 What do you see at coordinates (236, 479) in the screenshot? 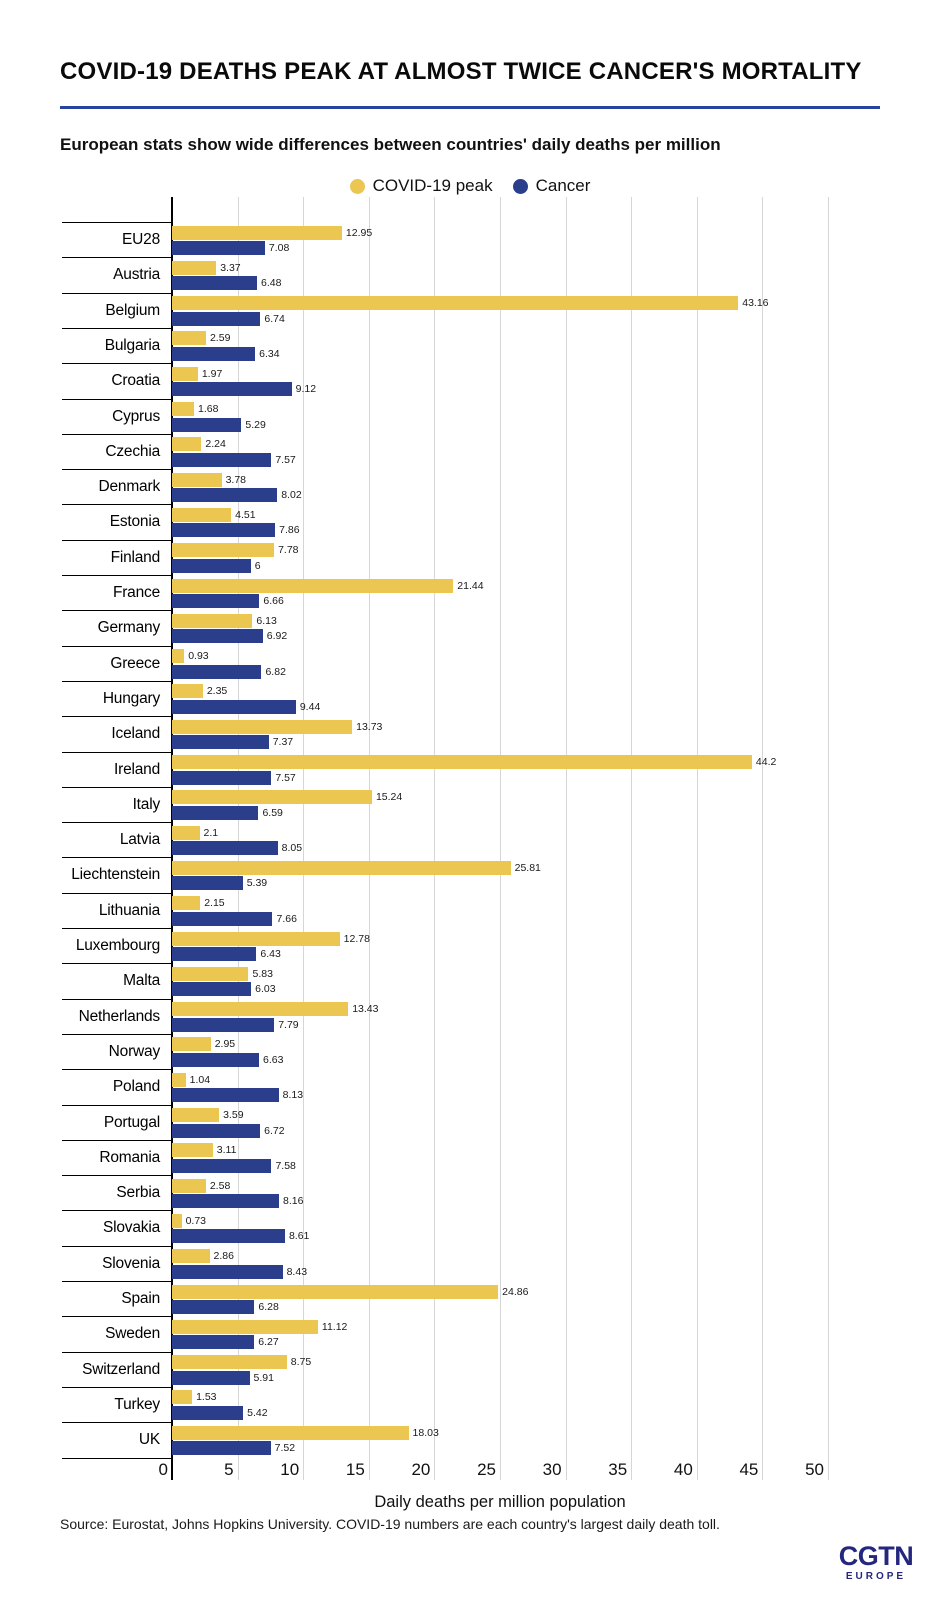
I see `bar-value-label: 3.78` at bounding box center [236, 479].